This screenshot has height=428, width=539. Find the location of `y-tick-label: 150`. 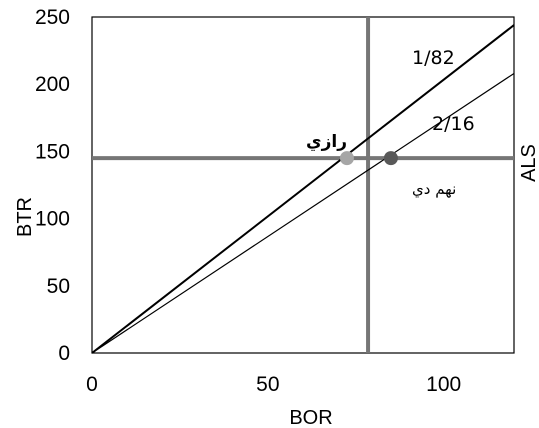

y-tick-label: 150 is located at coordinates (52, 151).